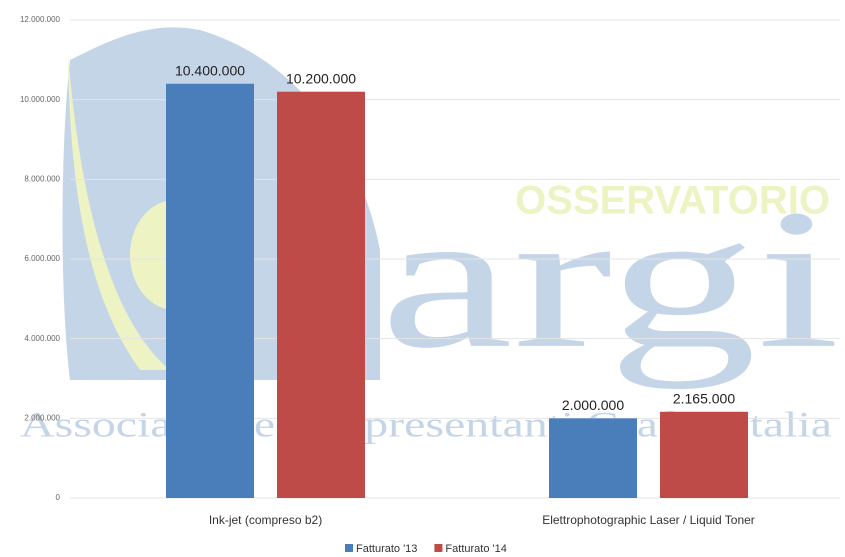  What do you see at coordinates (265, 520) in the screenshot?
I see `x-tick-label: Ink-jet (compreso b2)` at bounding box center [265, 520].